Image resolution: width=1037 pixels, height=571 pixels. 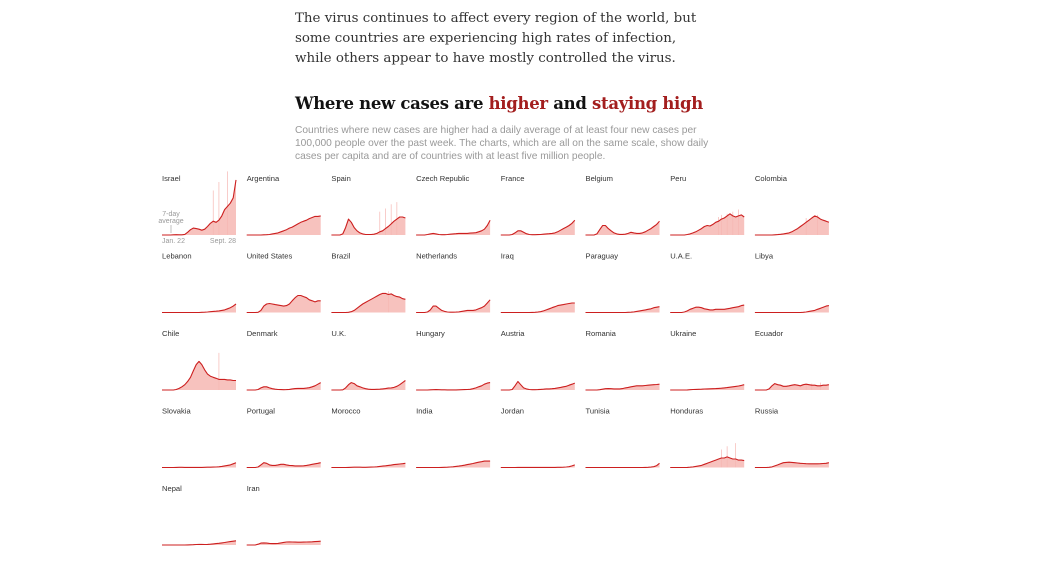 I want to click on area-u-k, so click(x=368, y=385).